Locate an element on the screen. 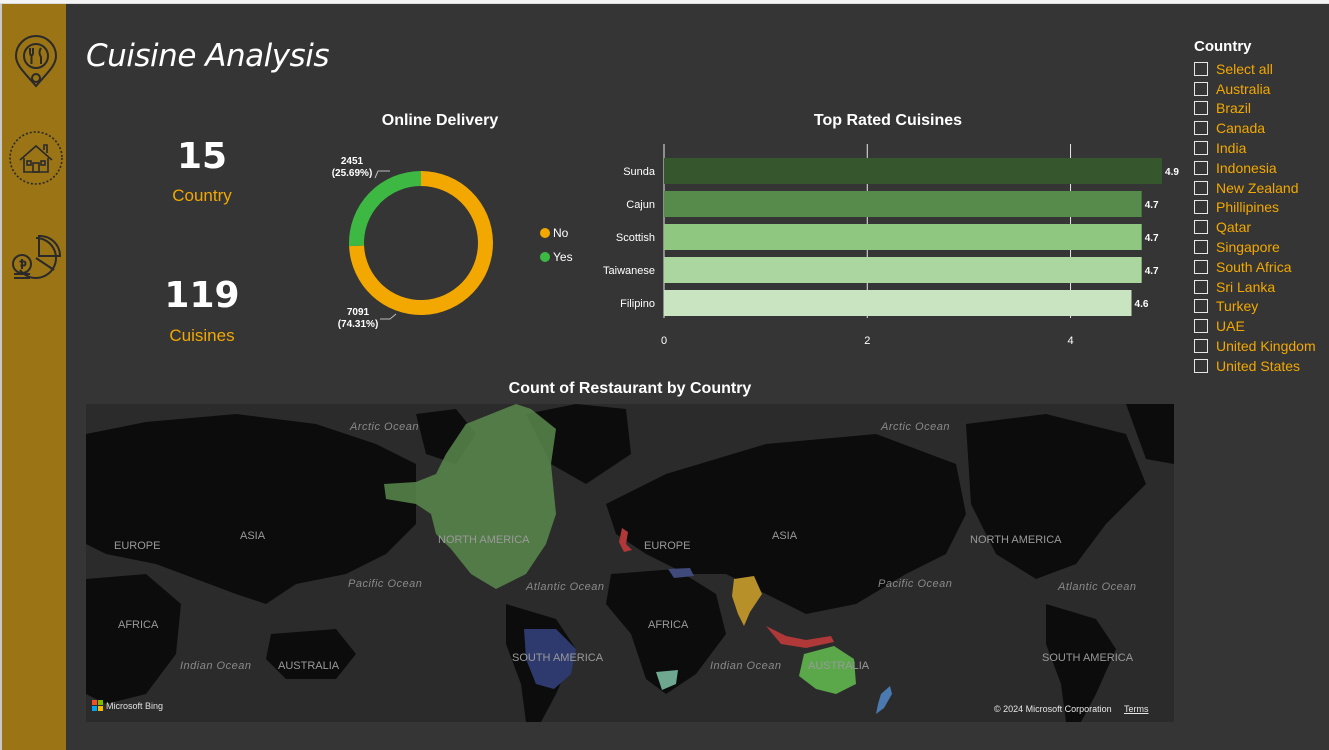 Image resolution: width=1329 pixels, height=750 pixels. slicer-item-new-zealand: New Zealand is located at coordinates (1255, 188).